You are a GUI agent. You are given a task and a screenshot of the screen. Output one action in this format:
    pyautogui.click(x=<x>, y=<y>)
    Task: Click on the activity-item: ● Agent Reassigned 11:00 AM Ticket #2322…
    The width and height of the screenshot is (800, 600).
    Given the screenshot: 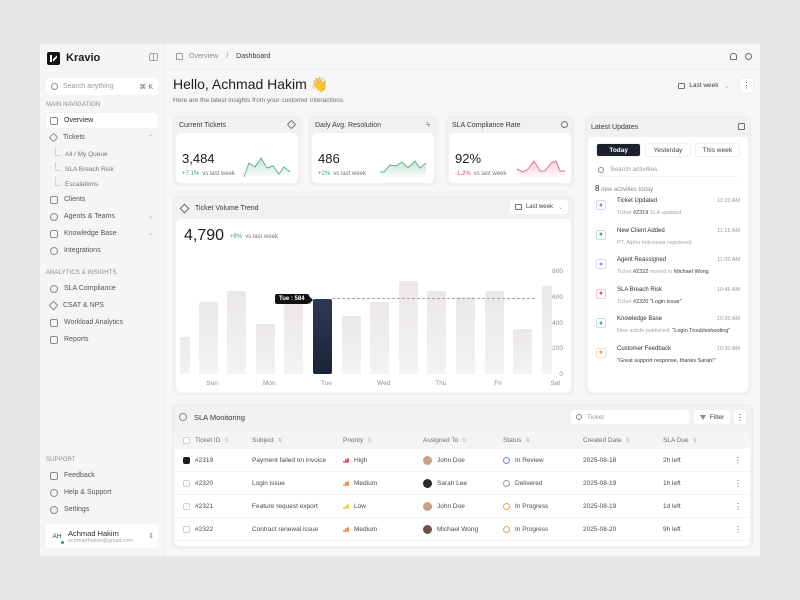 What is the action you would take?
    pyautogui.click(x=667, y=268)
    